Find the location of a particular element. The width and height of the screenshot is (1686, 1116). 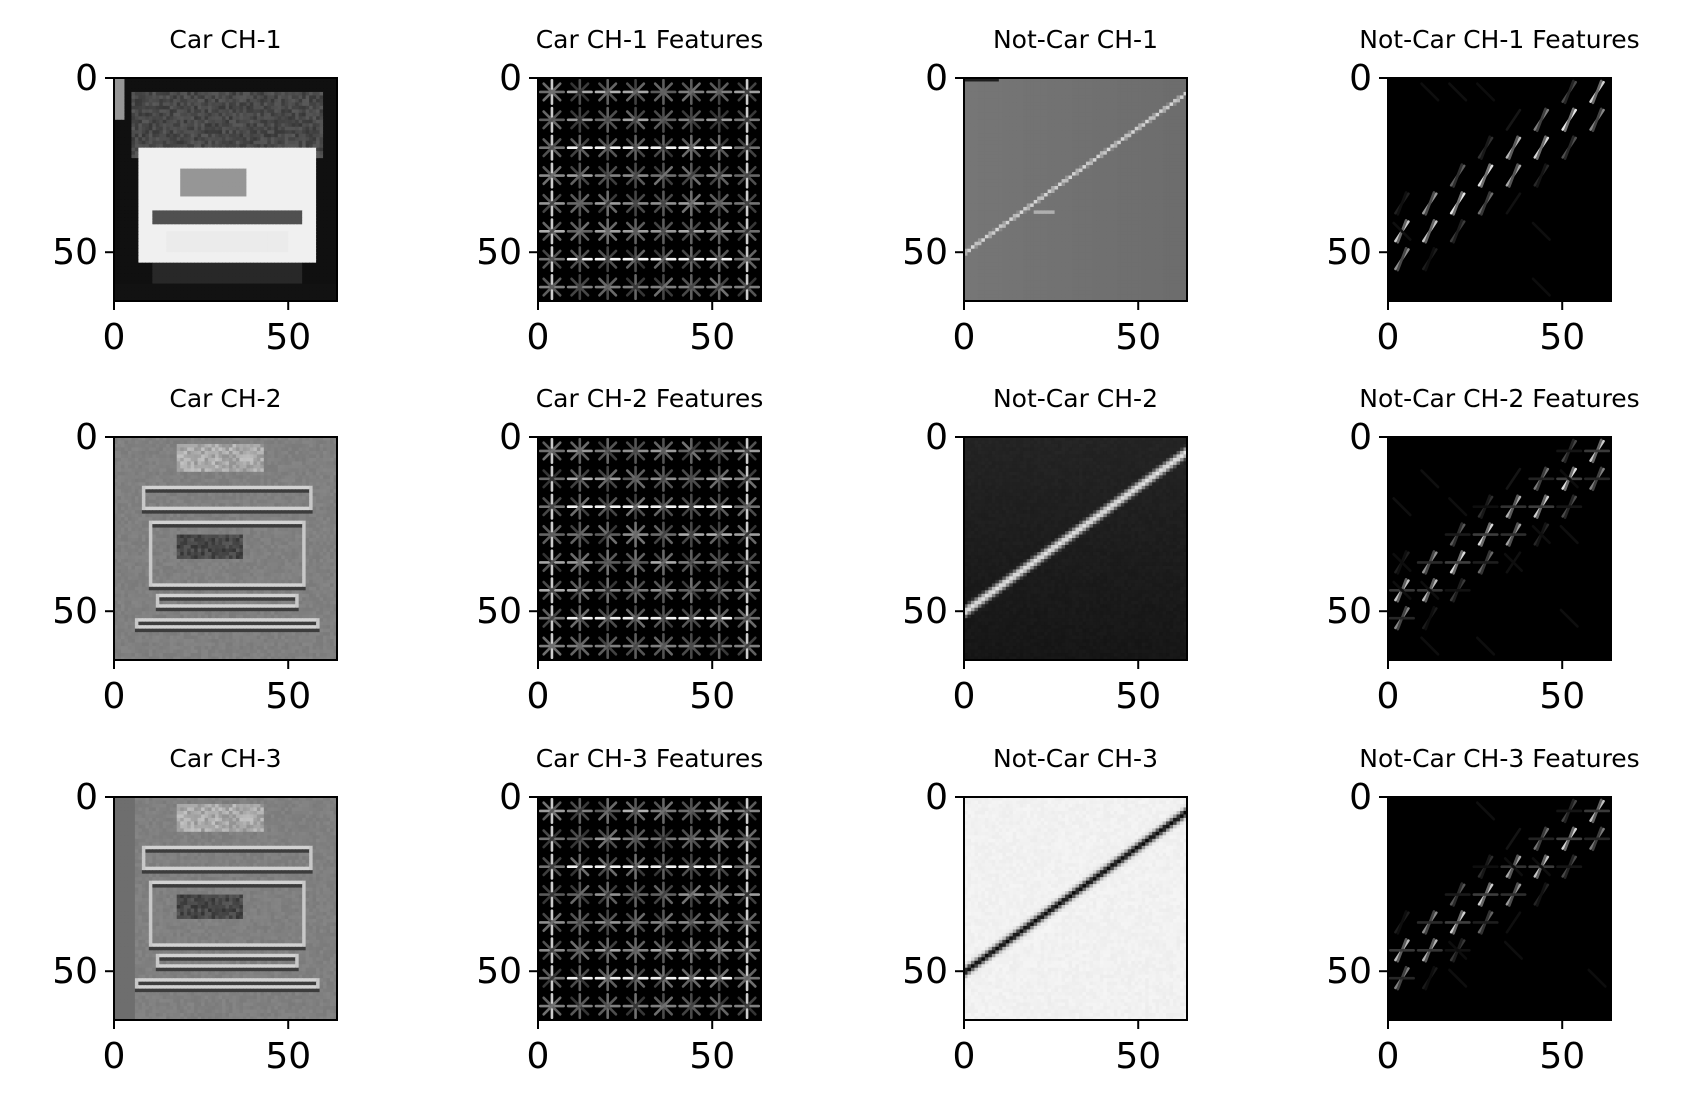

panel-title: Car CH-1 is located at coordinates (225, 39).